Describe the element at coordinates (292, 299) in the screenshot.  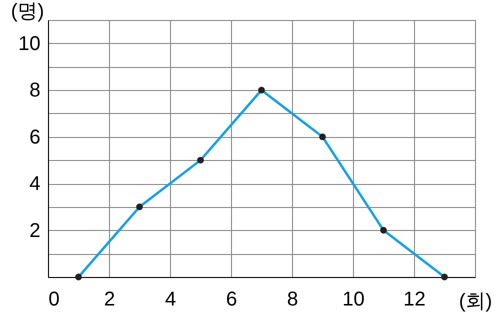
I see `x-tick-label: 8` at that location.